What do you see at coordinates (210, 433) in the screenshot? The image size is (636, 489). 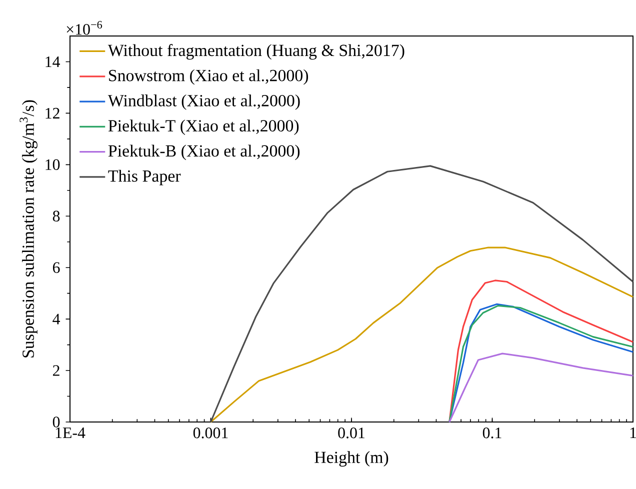 I see `x-tick-label: 0.001` at bounding box center [210, 433].